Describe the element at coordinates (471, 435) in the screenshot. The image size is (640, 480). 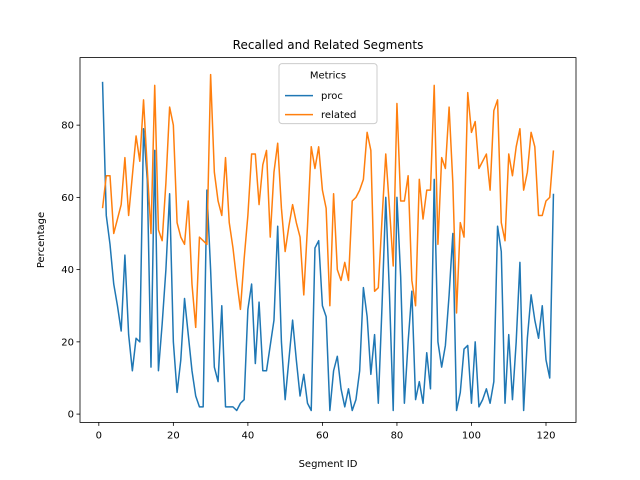
I see `x-tick-label: 100` at that location.